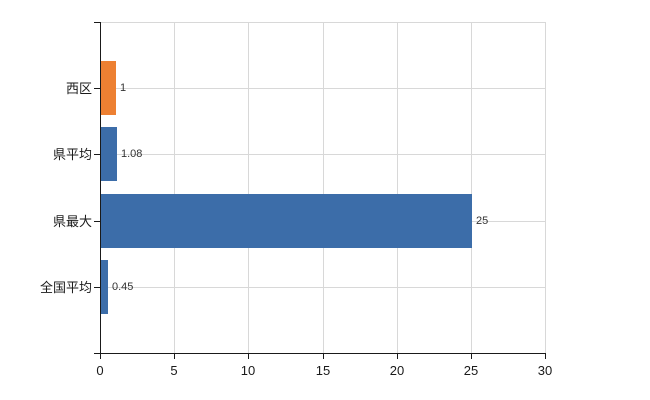  What do you see at coordinates (286, 221) in the screenshot?
I see `bar-県最大` at bounding box center [286, 221].